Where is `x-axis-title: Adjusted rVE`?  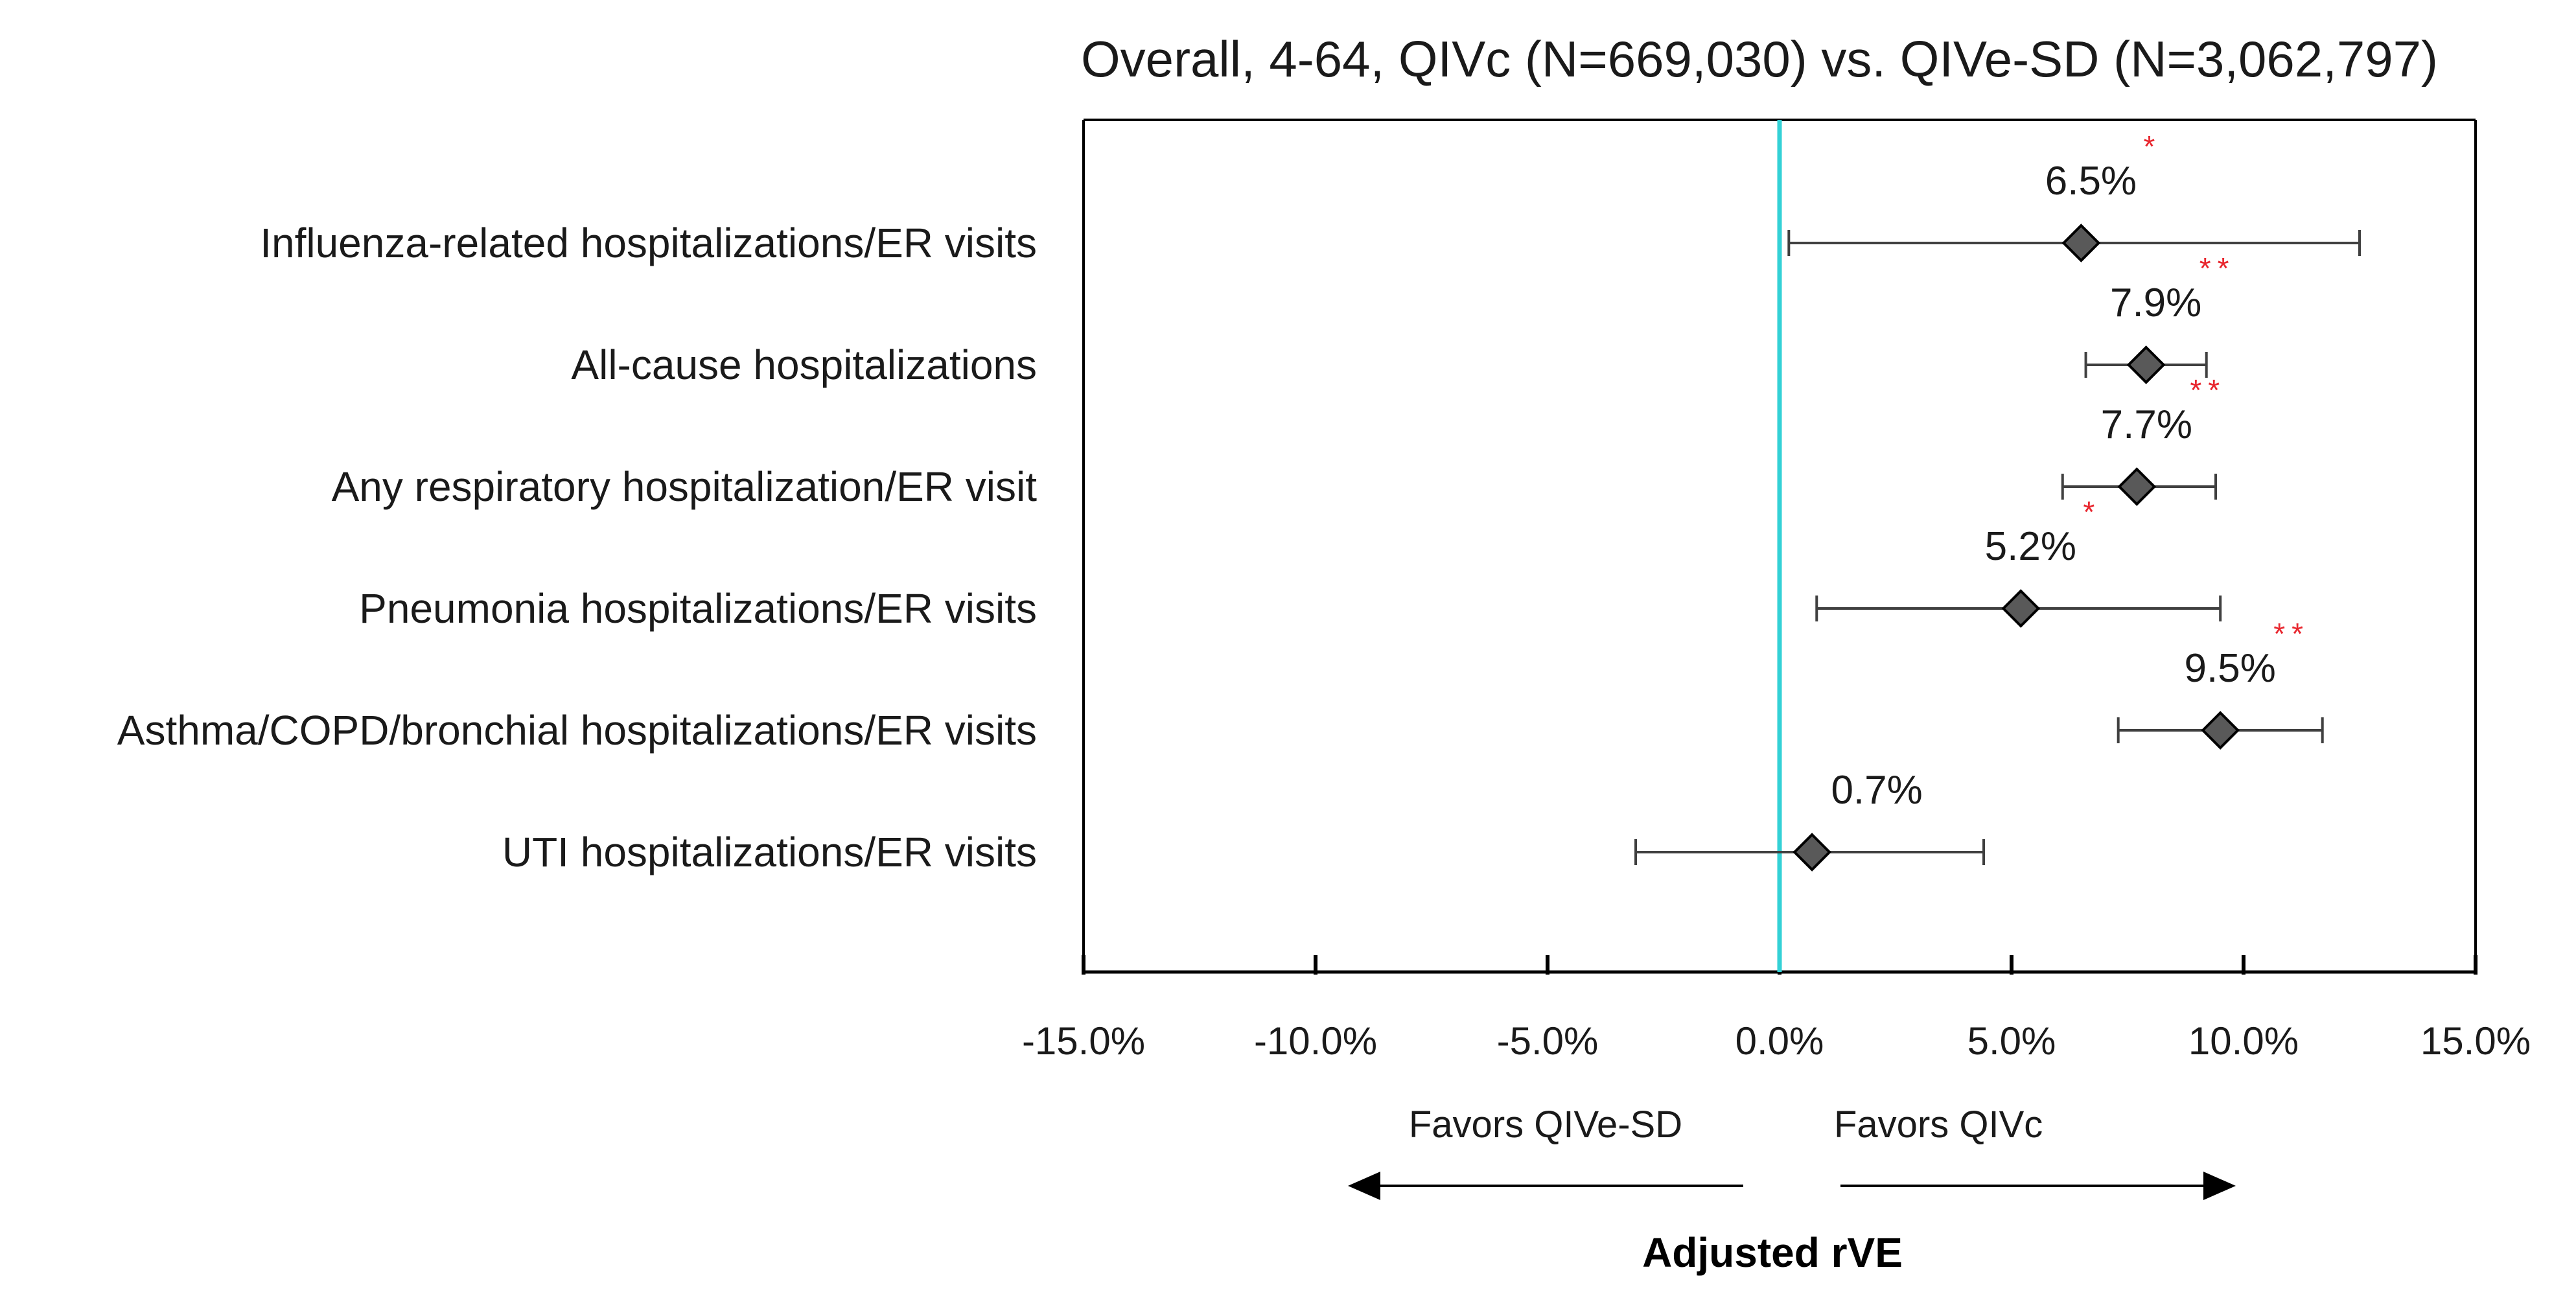 x-axis-title: Adjusted rVE is located at coordinates (1773, 1252).